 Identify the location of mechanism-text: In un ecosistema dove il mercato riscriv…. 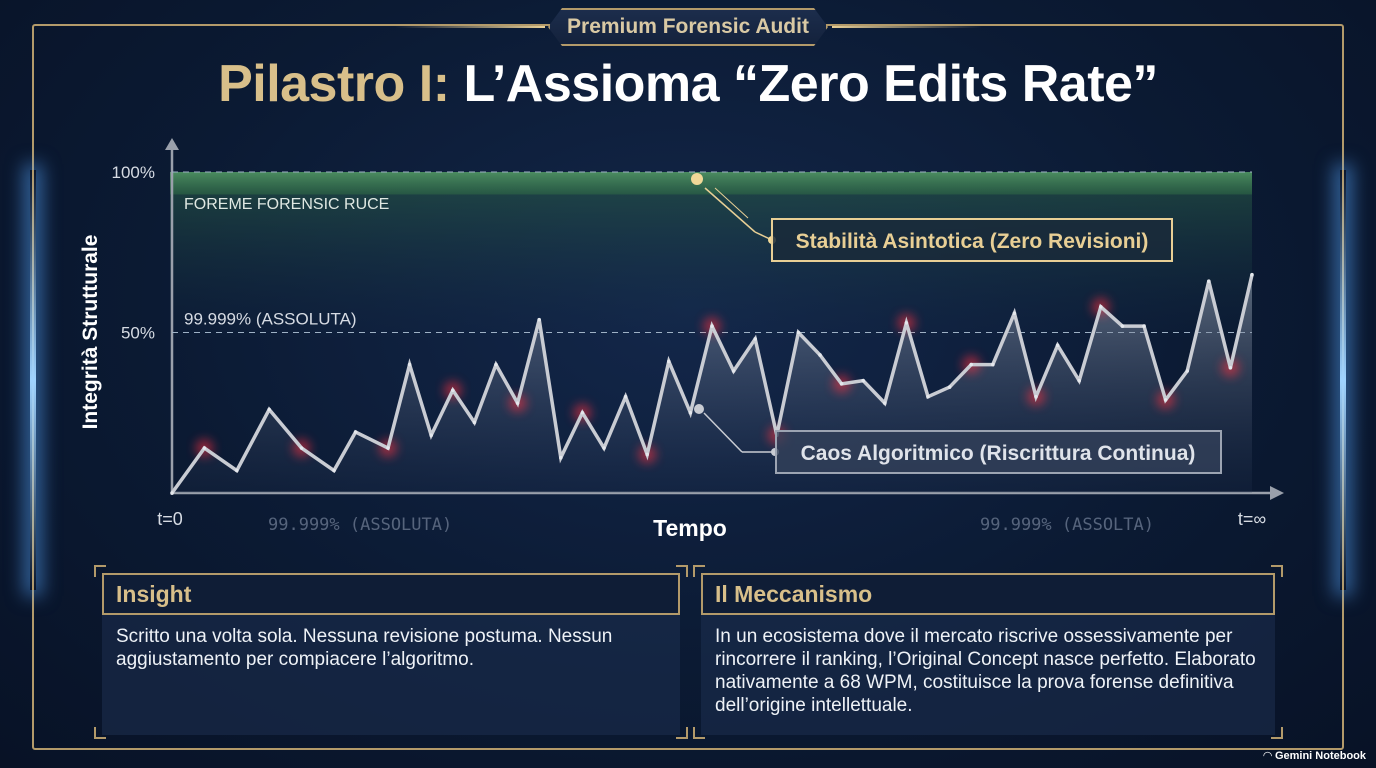
(985, 671).